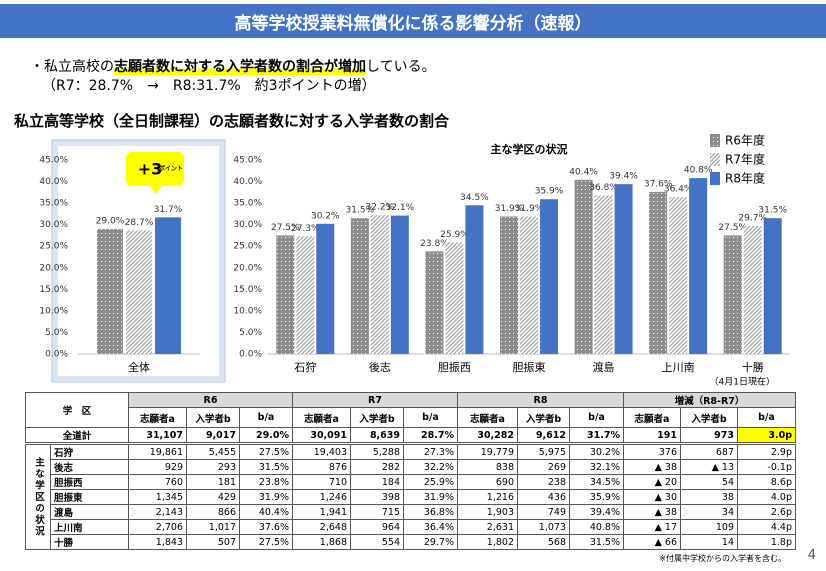  What do you see at coordinates (213, 527) in the screenshot?
I see `table-cell: 1,017` at bounding box center [213, 527].